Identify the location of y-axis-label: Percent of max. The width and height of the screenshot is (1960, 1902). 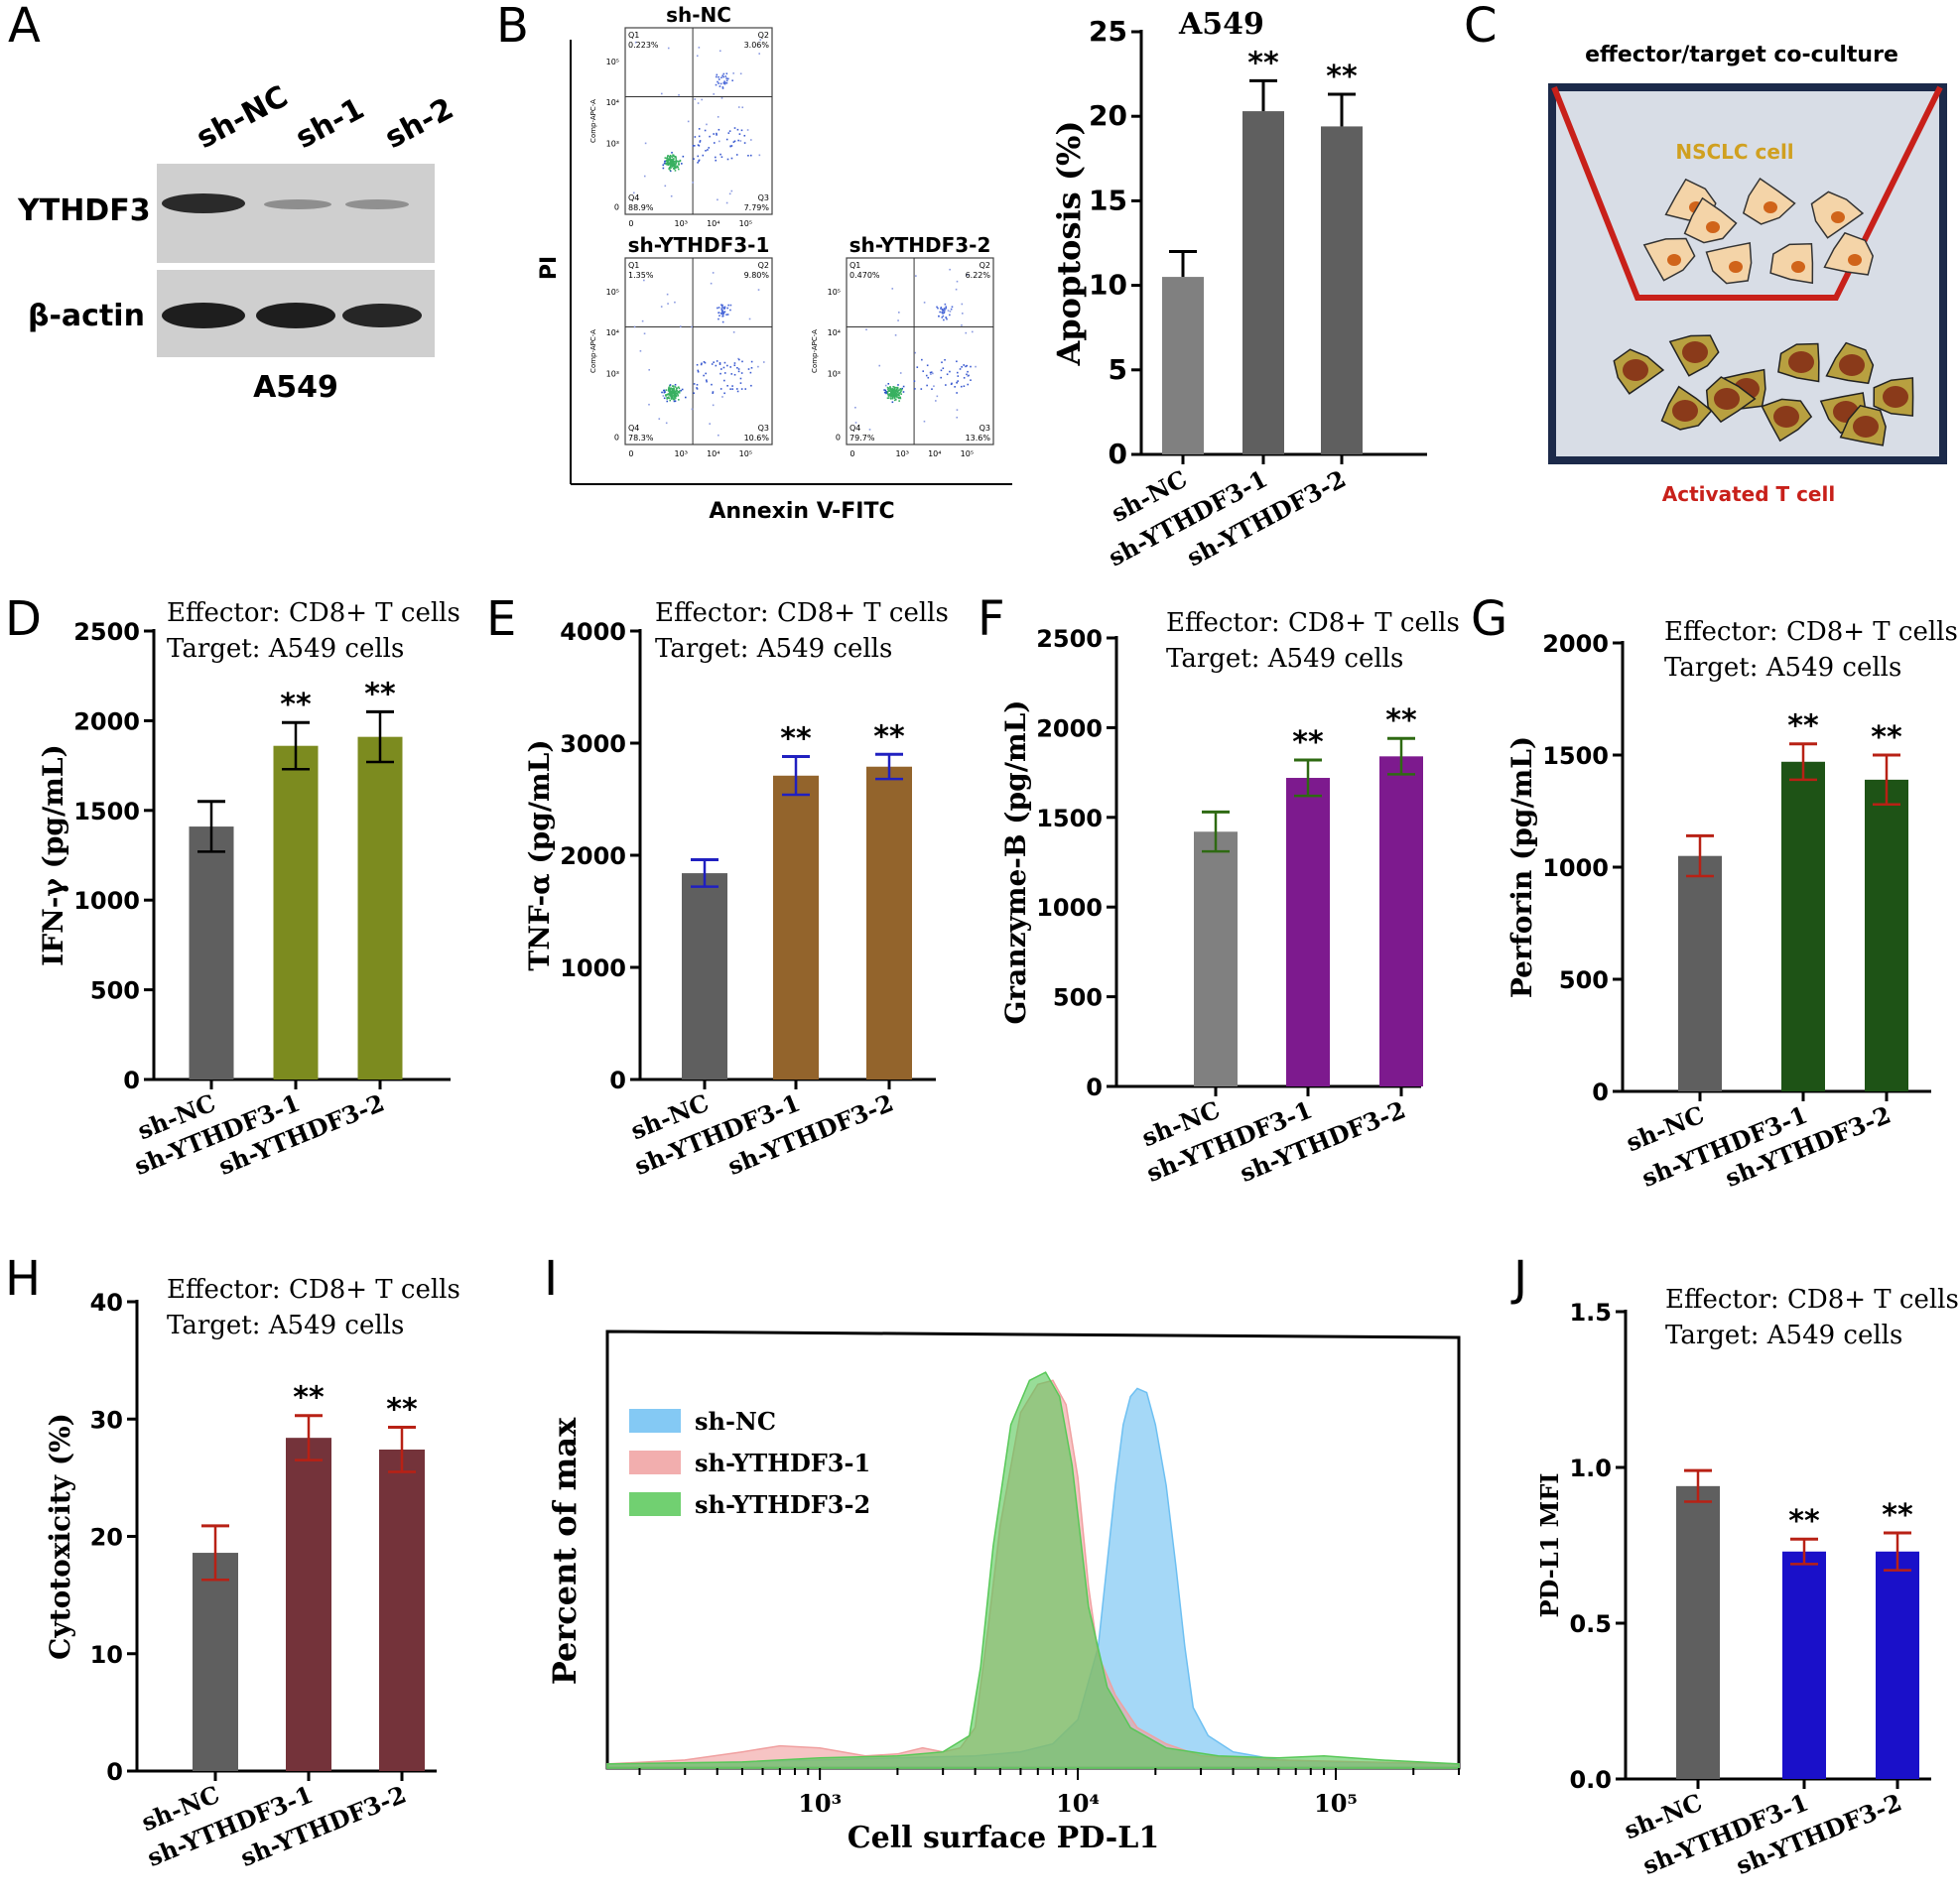
(565, 1551).